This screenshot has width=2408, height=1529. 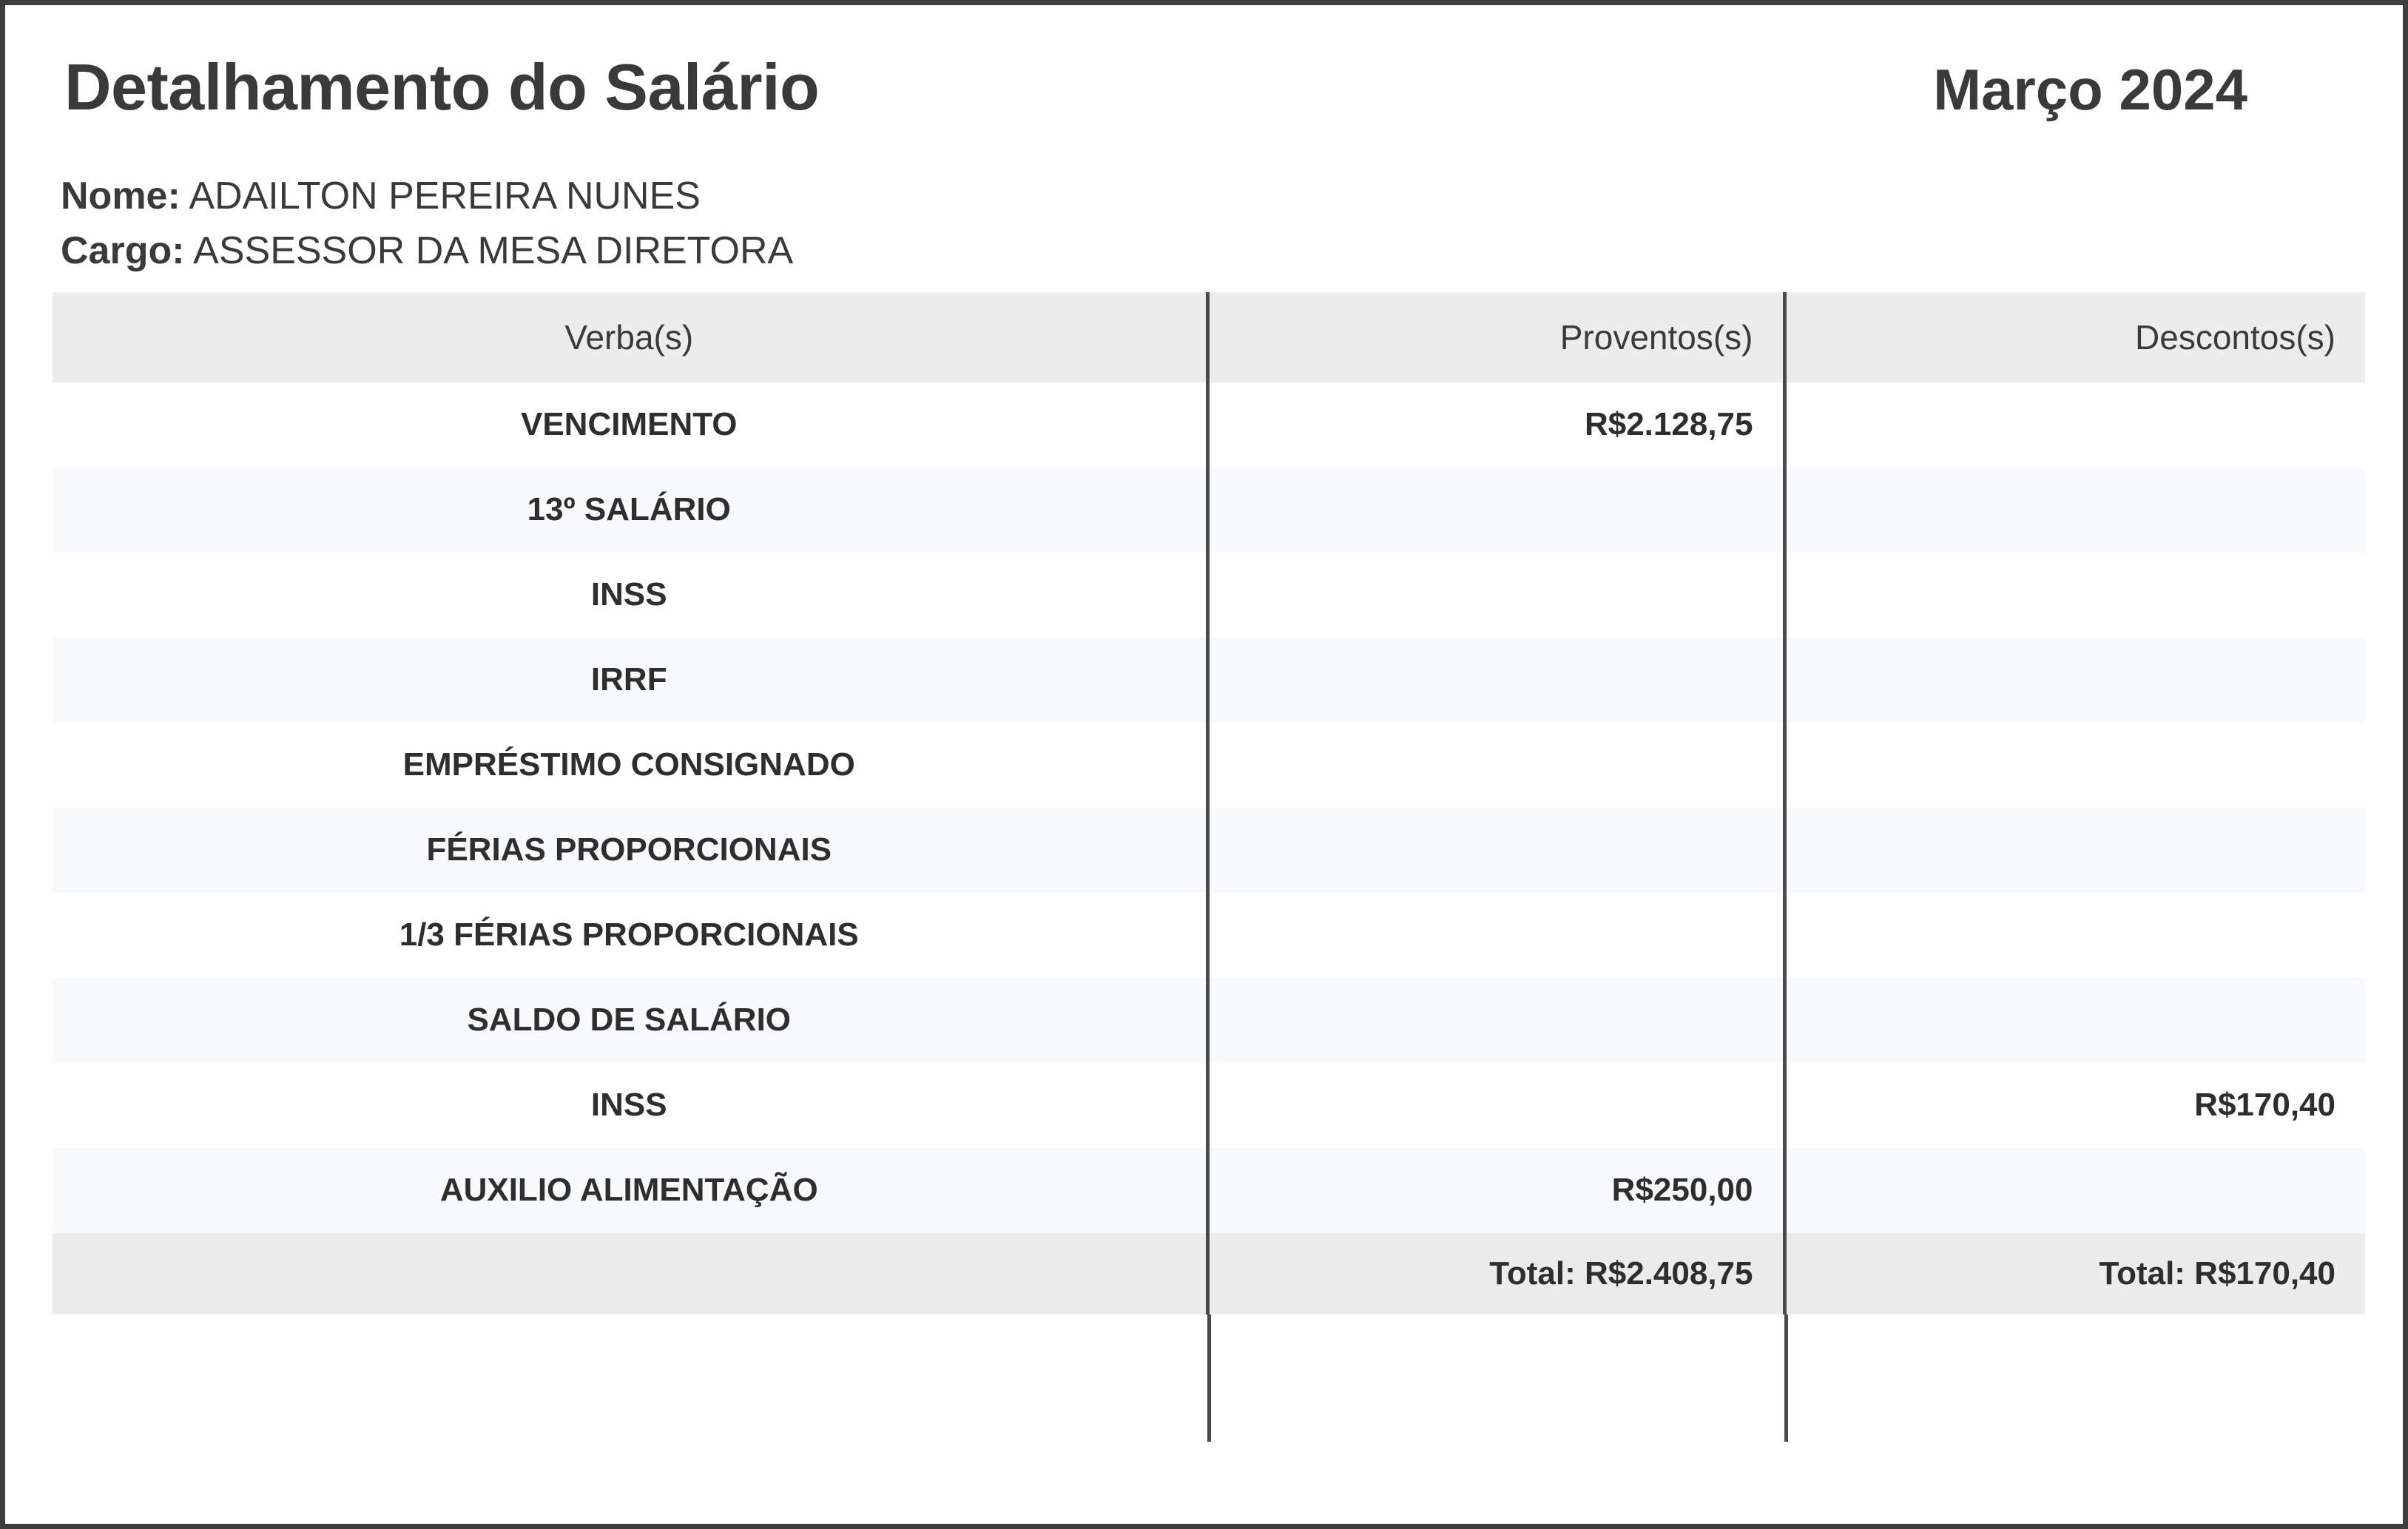 What do you see at coordinates (1232, 196) in the screenshot?
I see `employee-name-line: Nome: ADAILTON PEREIRA NUNES` at bounding box center [1232, 196].